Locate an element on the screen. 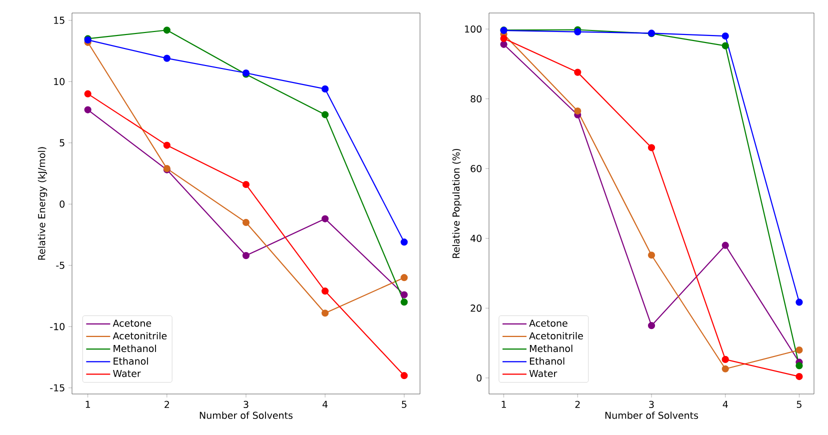 The image size is (828, 435). y-tick-label: 10 is located at coordinates (59, 82).